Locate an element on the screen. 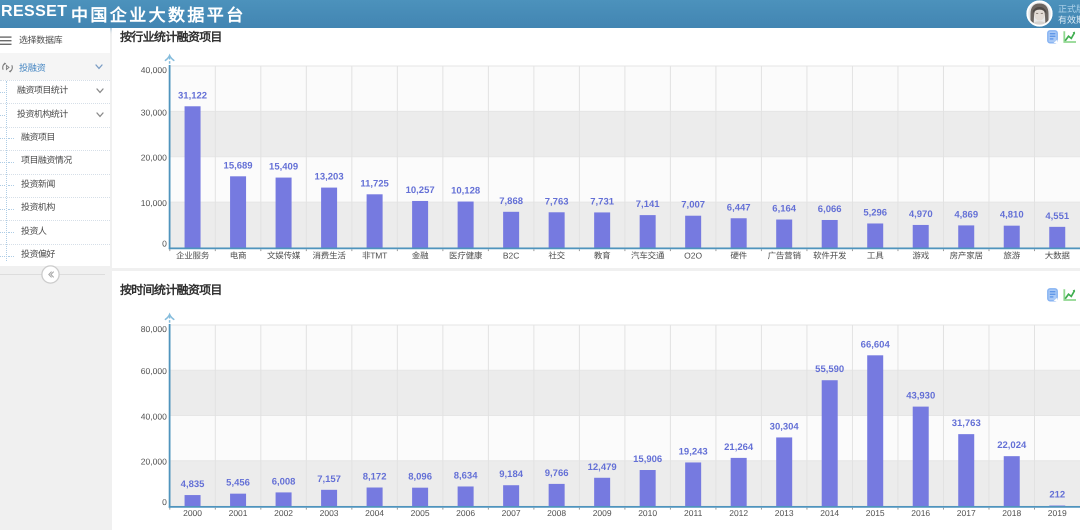 The height and width of the screenshot is (530, 1080). svg-text: 2003 is located at coordinates (329, 513).